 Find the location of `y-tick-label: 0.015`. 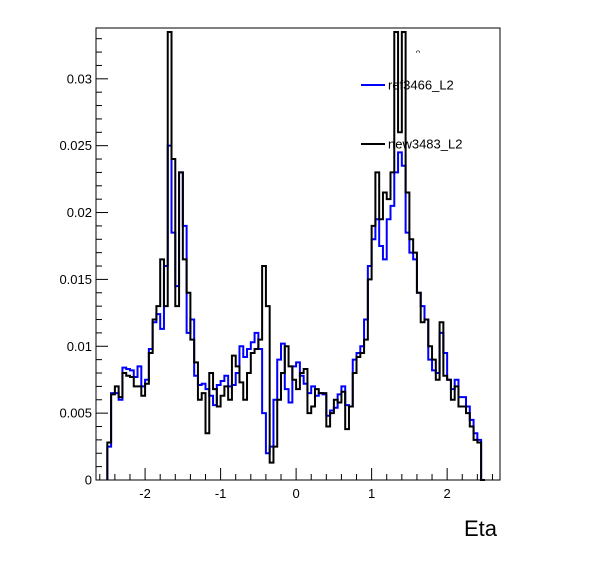

y-tick-label: 0.015 is located at coordinates (75, 279).